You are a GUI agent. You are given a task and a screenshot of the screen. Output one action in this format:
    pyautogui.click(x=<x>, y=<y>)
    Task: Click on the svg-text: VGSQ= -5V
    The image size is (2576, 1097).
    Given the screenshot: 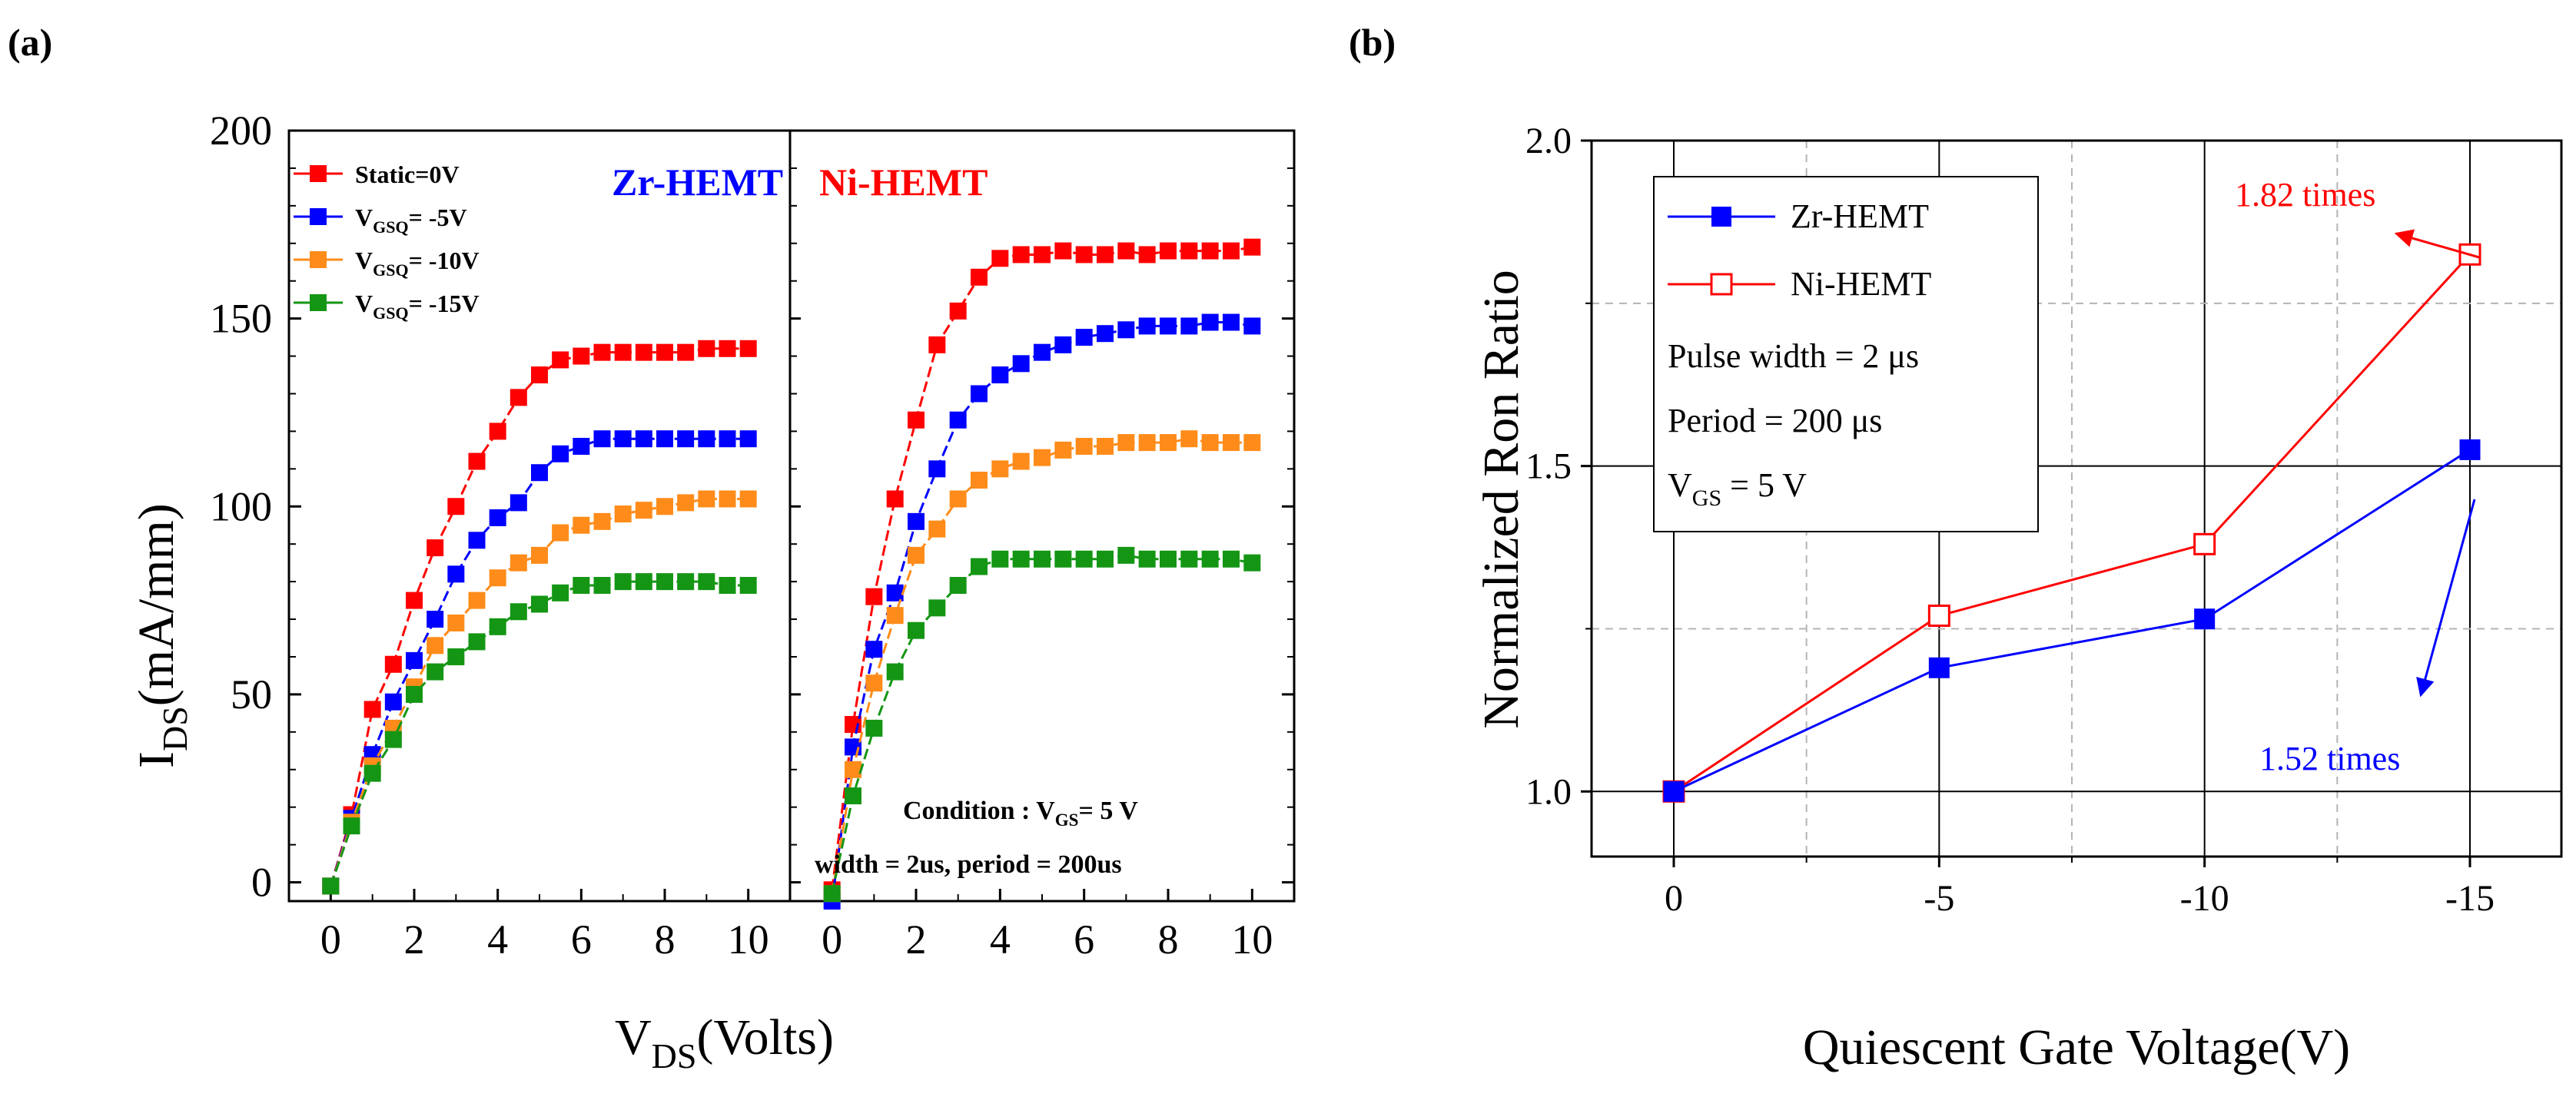 What is the action you would take?
    pyautogui.click(x=411, y=220)
    